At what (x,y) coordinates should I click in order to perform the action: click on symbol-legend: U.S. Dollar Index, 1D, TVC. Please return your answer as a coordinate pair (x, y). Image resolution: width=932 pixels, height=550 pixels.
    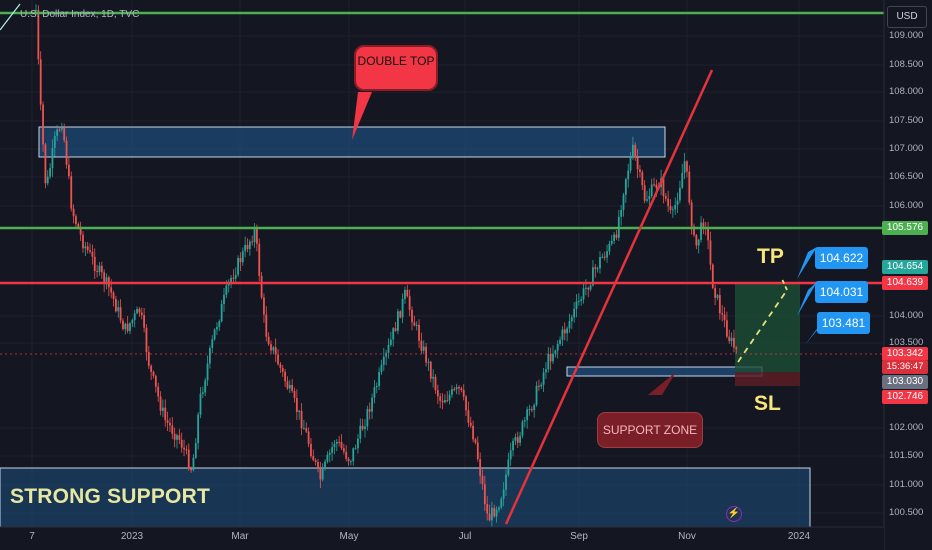
    Looking at the image, I should click on (80, 14).